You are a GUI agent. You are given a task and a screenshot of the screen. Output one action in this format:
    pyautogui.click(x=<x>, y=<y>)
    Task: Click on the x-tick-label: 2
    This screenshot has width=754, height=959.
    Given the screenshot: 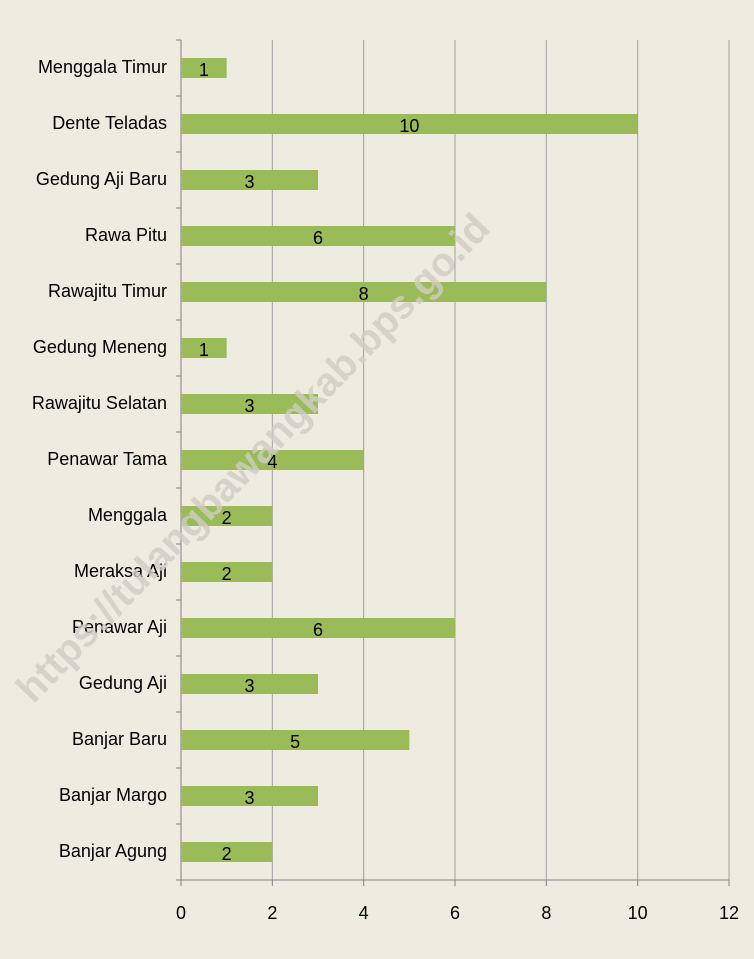 What is the action you would take?
    pyautogui.click(x=272, y=913)
    